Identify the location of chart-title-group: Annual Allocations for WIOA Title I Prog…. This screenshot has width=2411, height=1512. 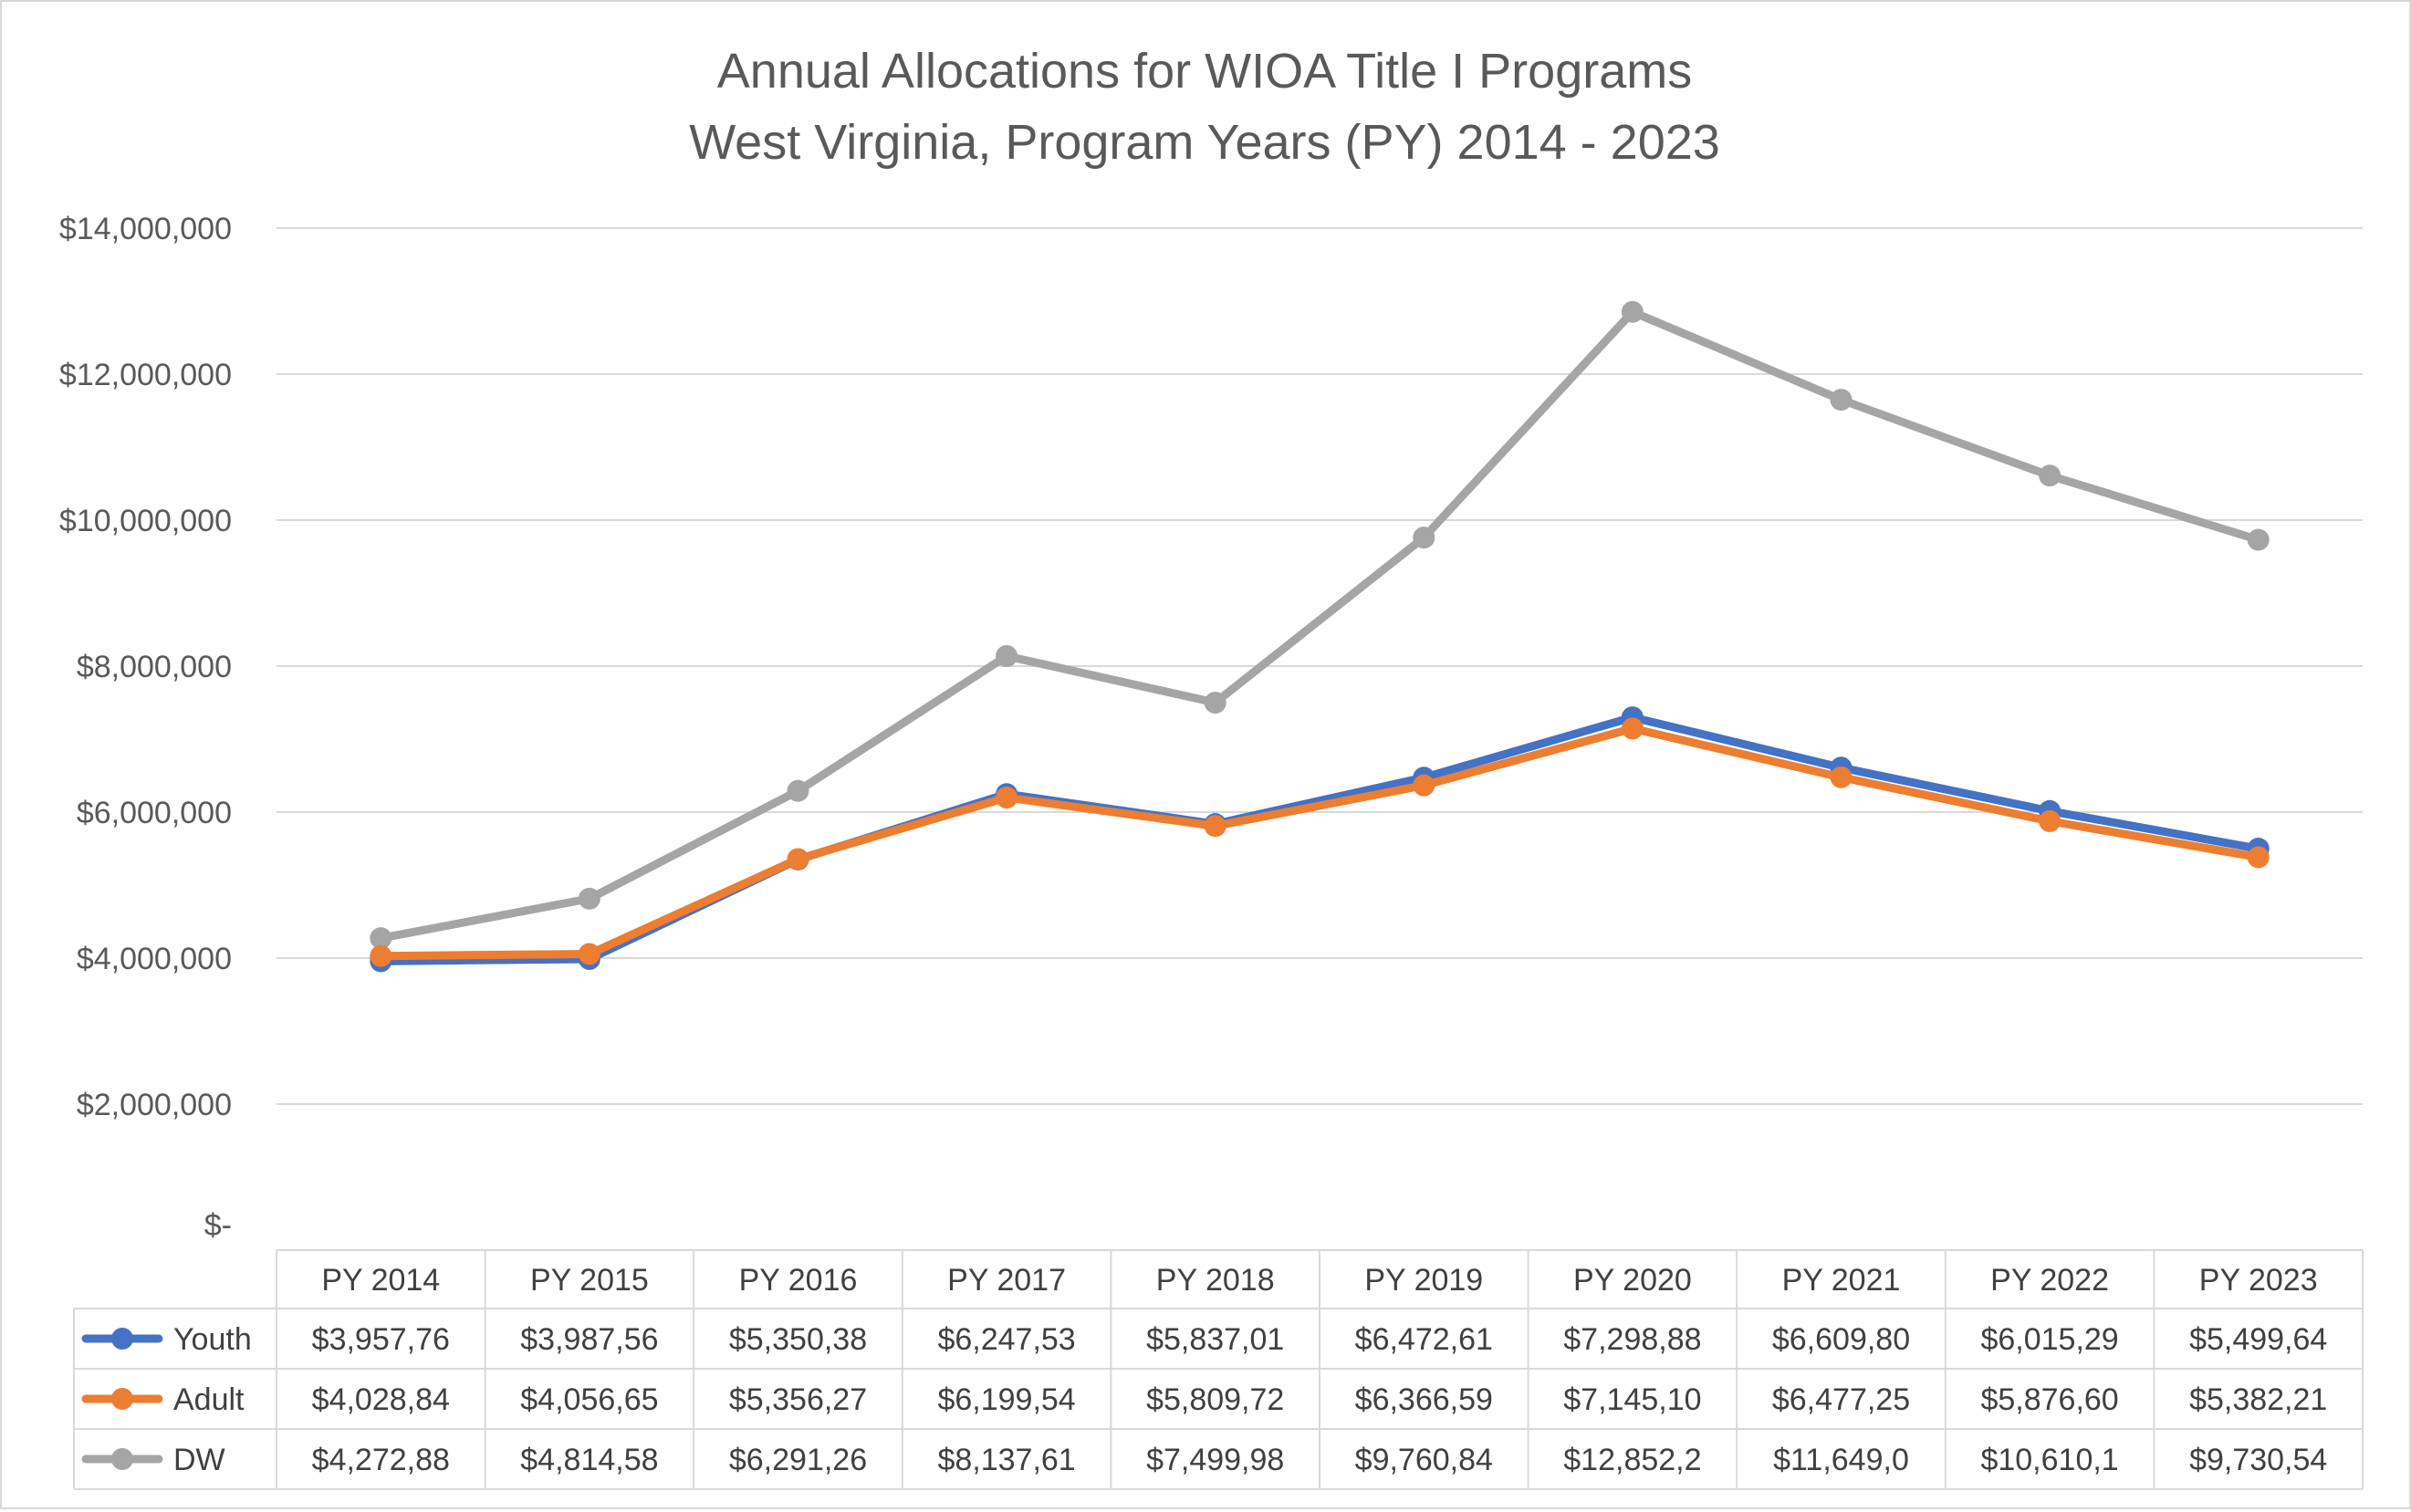
(1205, 107).